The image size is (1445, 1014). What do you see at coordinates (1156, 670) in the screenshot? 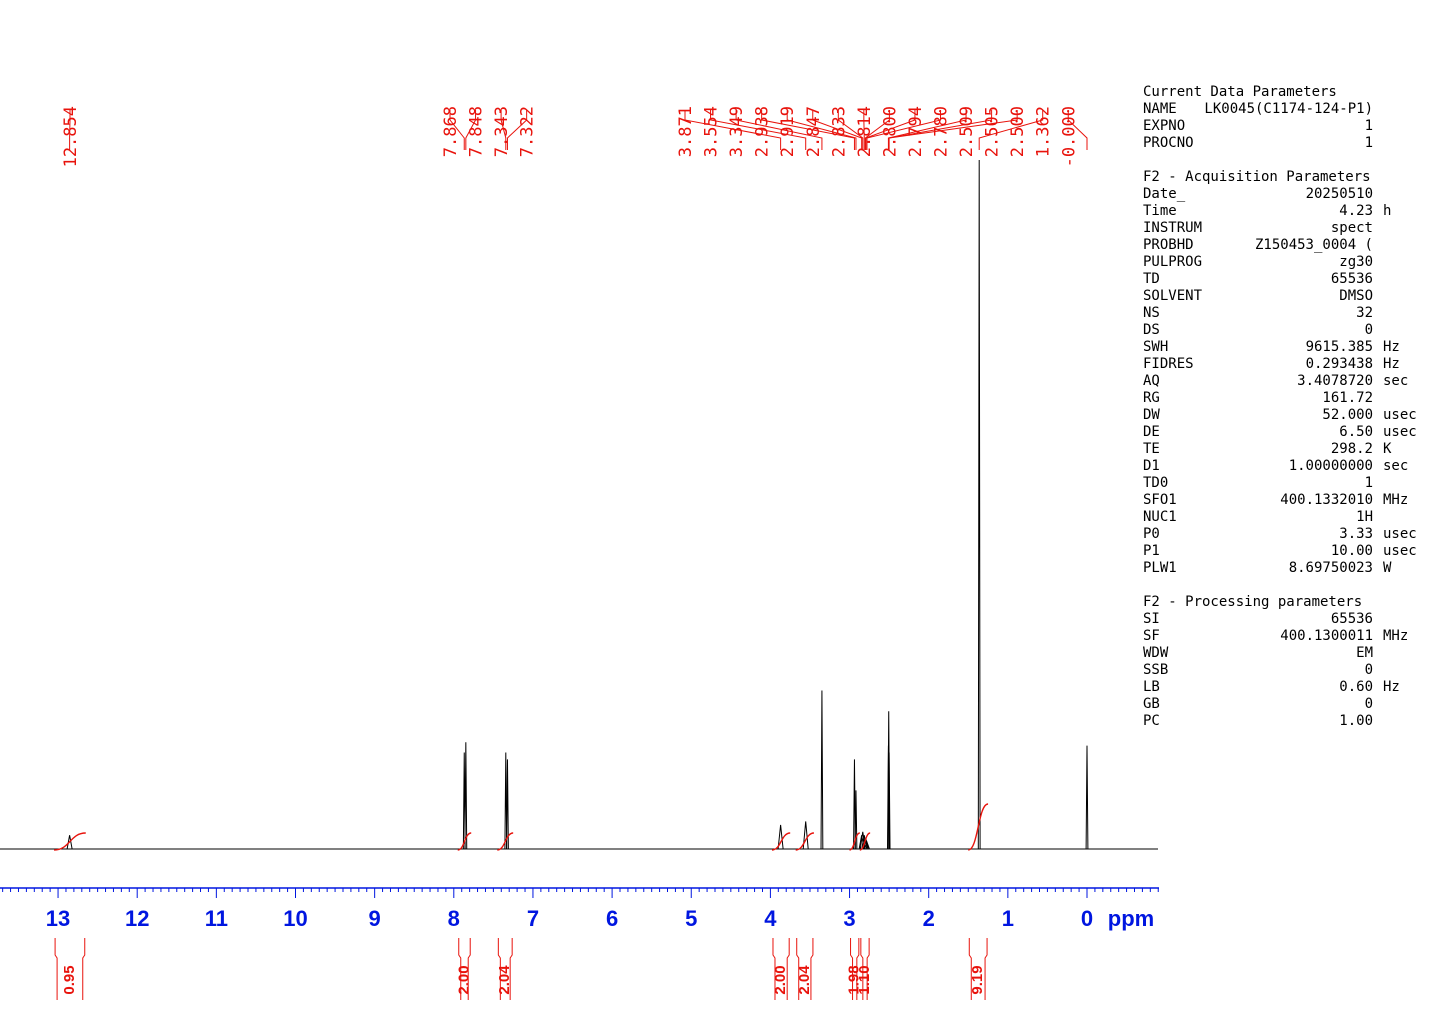
I see `param-name: SSB` at bounding box center [1156, 670].